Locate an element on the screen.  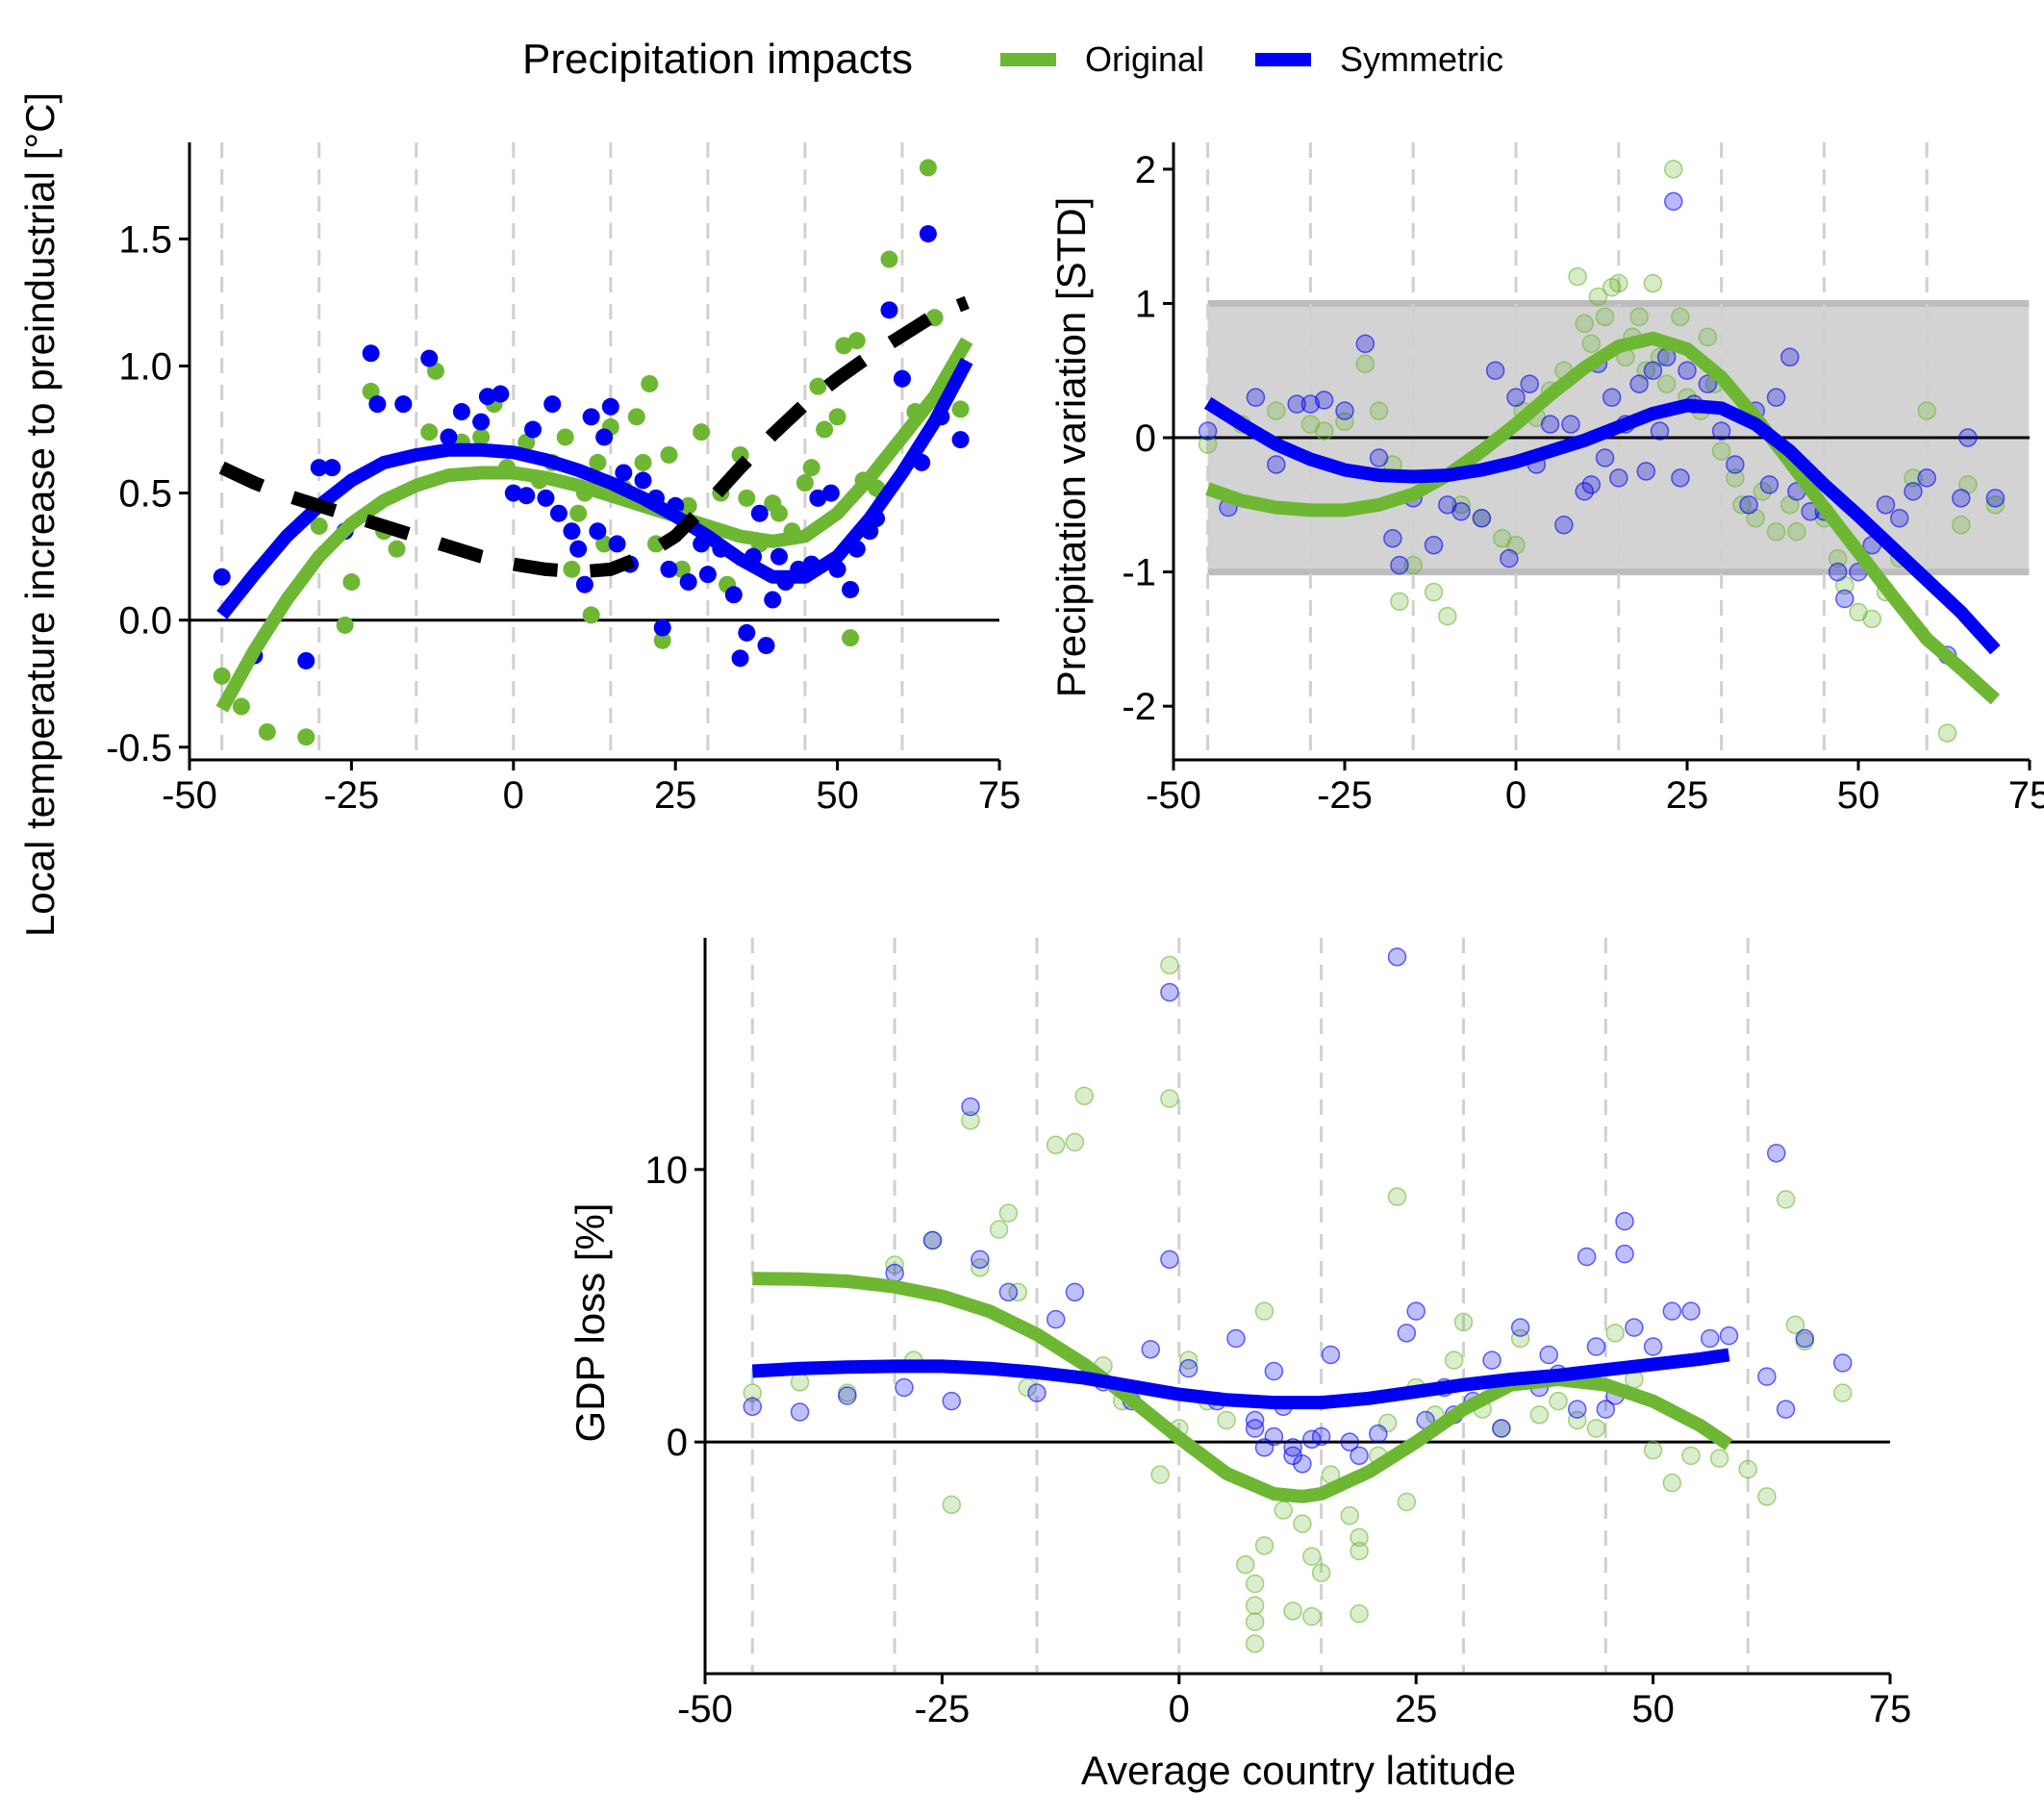
legend-label-symmetric: Symmetric is located at coordinates (1421, 59).